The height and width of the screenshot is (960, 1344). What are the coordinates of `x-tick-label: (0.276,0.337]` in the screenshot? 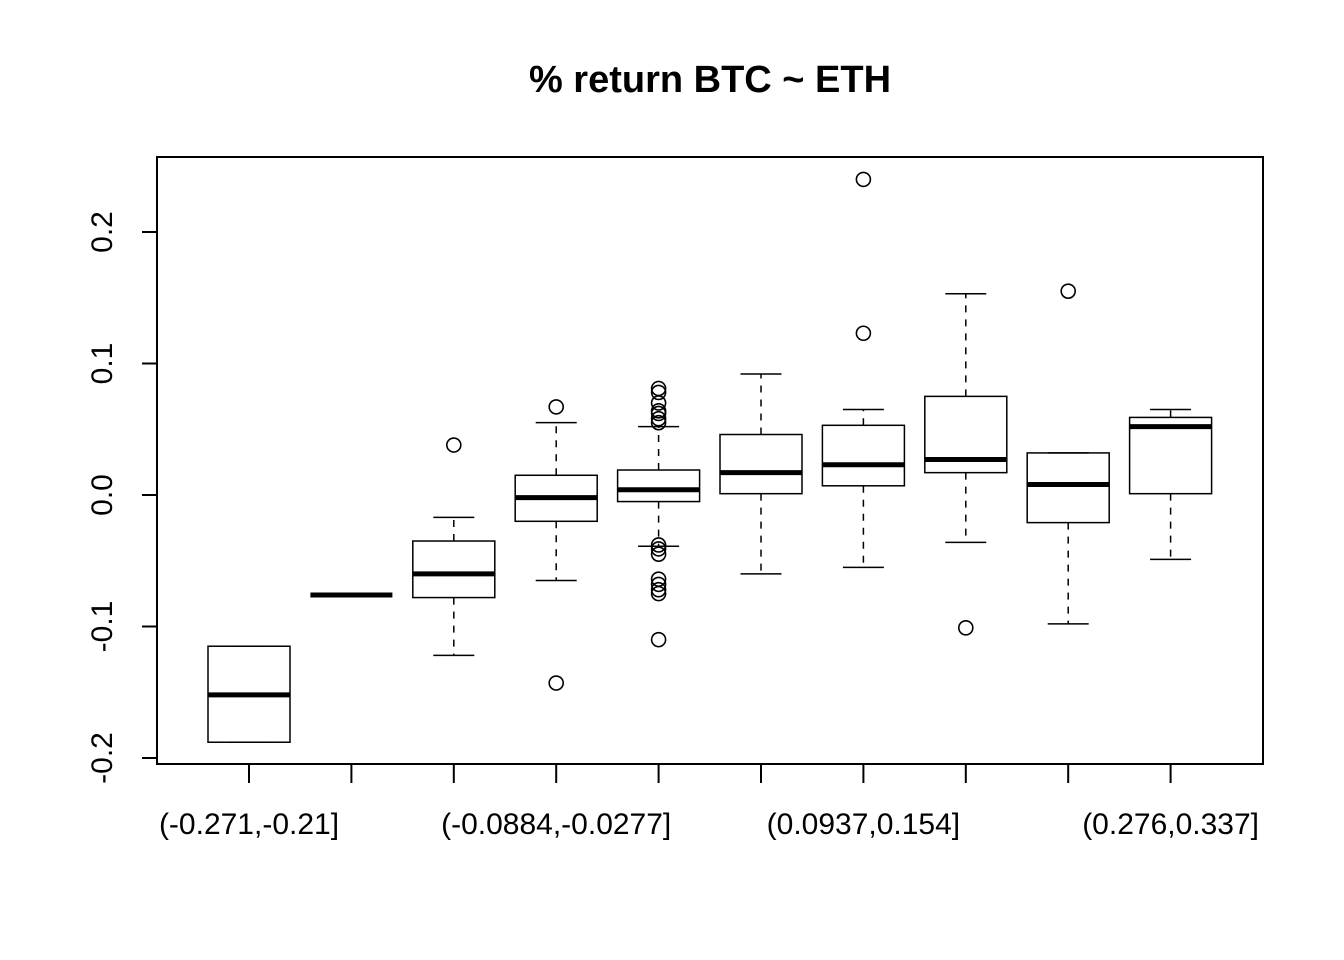 It's located at (1170, 824).